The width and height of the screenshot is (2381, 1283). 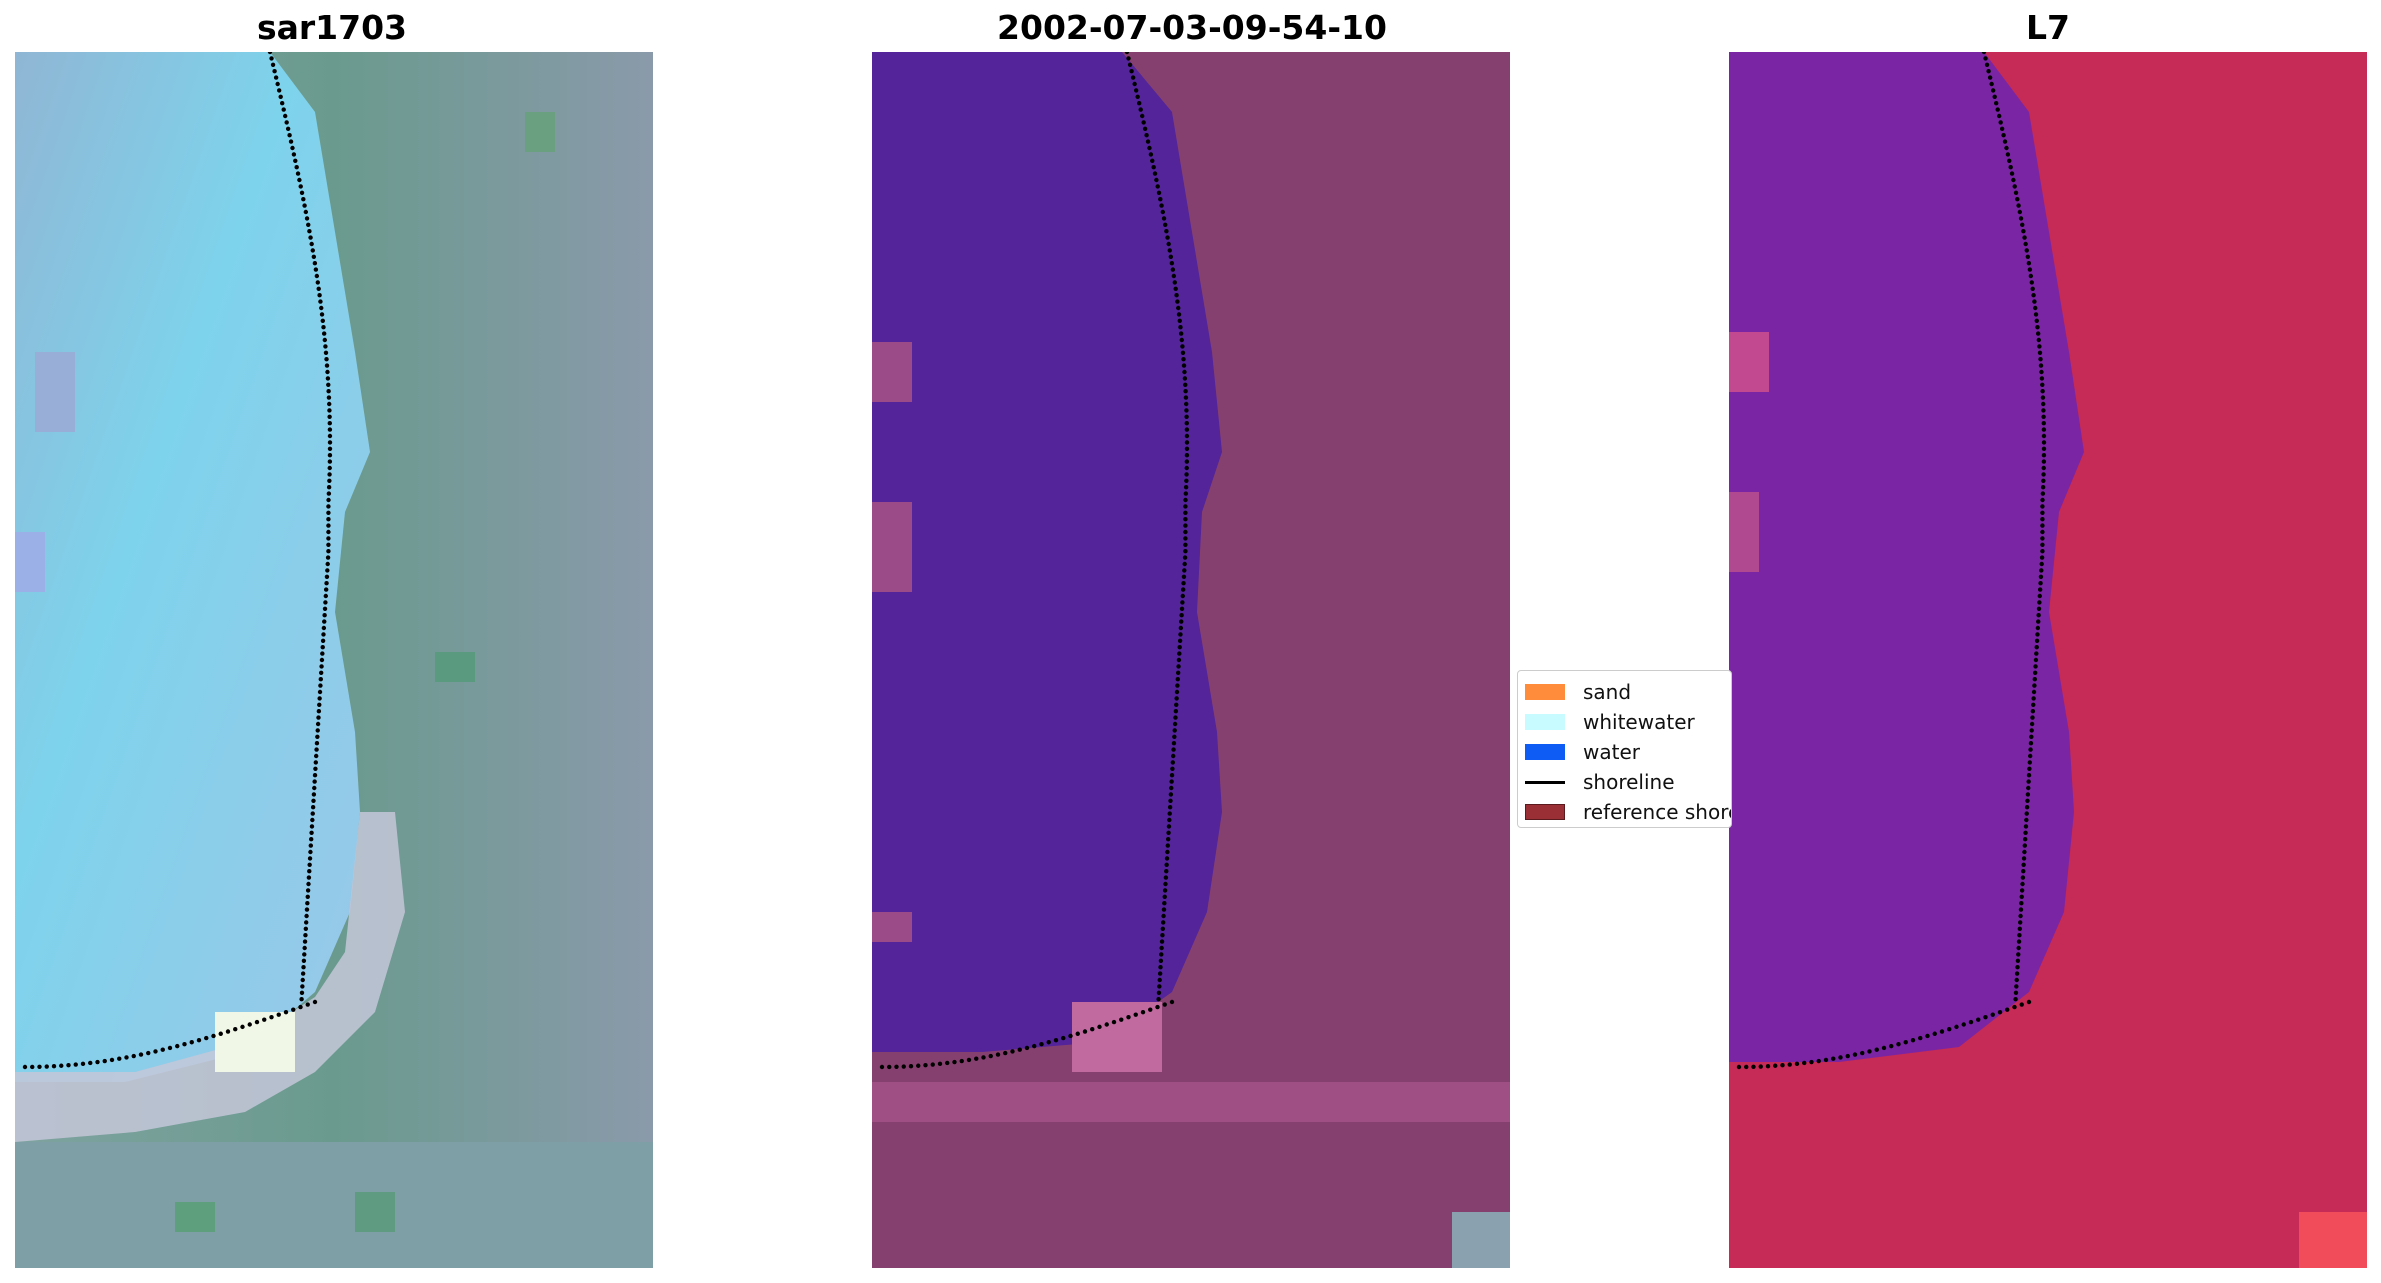 I want to click on shoreline-line-icon, so click(x=1545, y=782).